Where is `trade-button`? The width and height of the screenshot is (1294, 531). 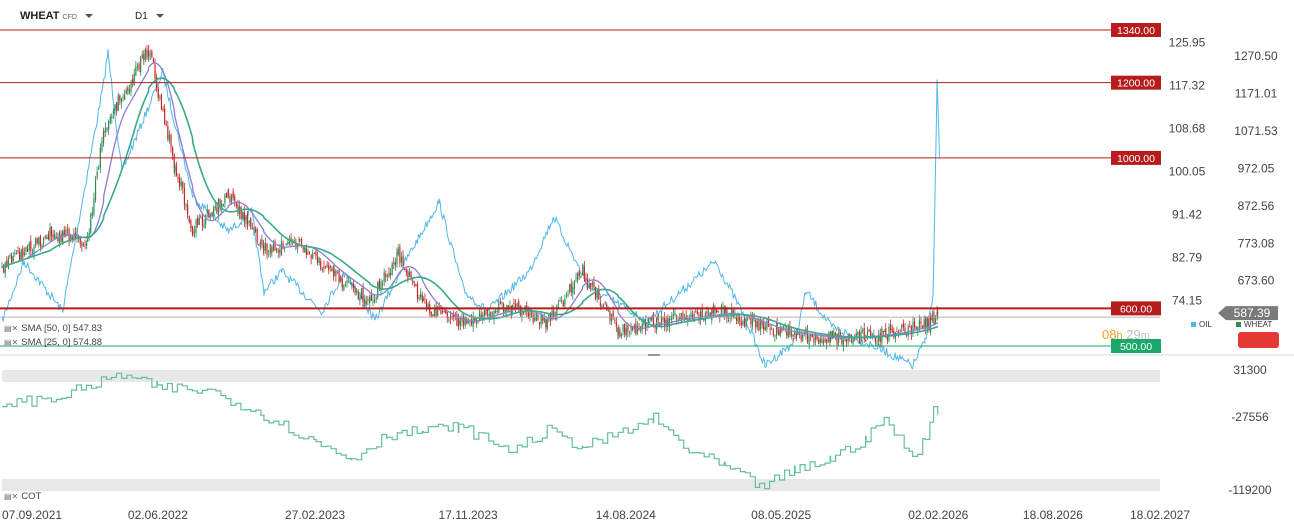
trade-button is located at coordinates (1258, 340).